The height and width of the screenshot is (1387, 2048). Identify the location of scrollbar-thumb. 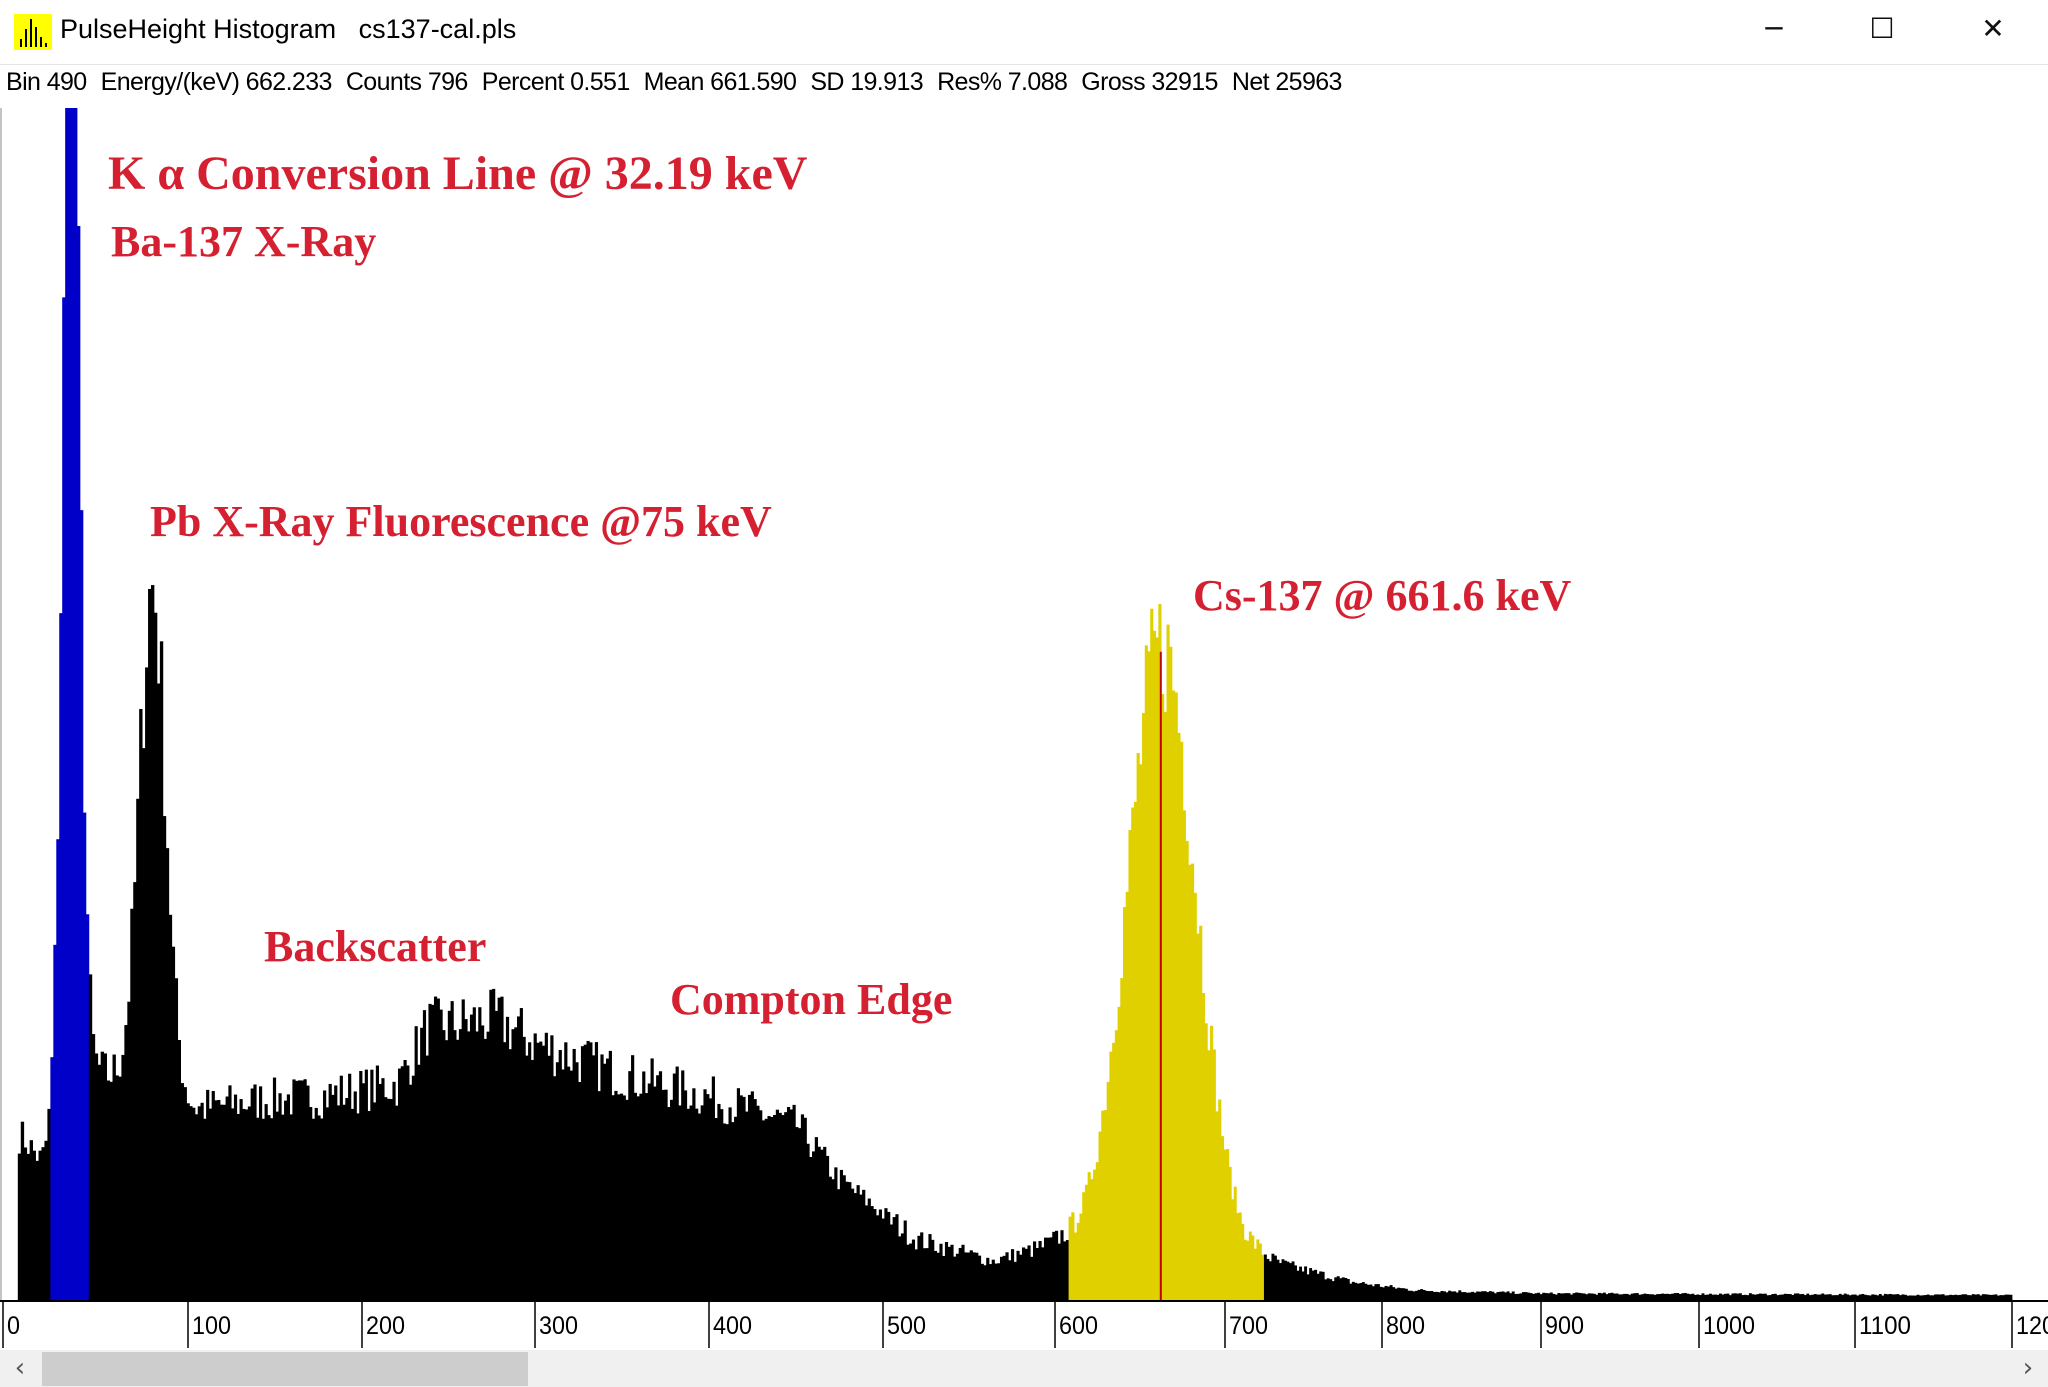
(285, 1369).